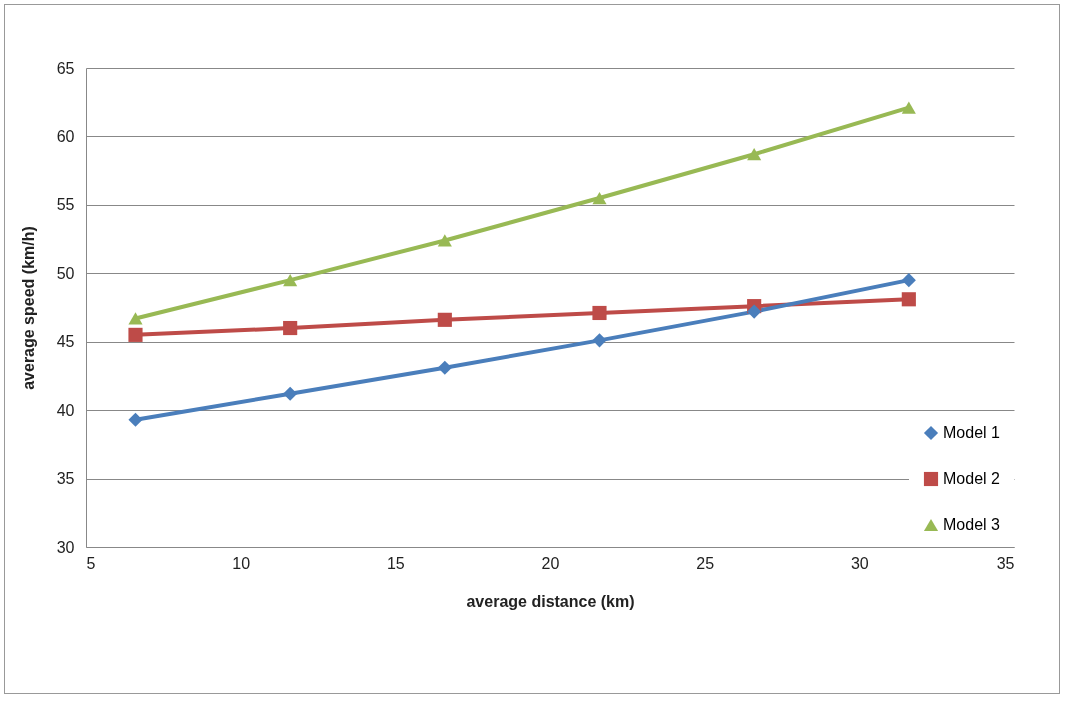 The height and width of the screenshot is (704, 1068). I want to click on y-tick-label: 45, so click(65, 342).